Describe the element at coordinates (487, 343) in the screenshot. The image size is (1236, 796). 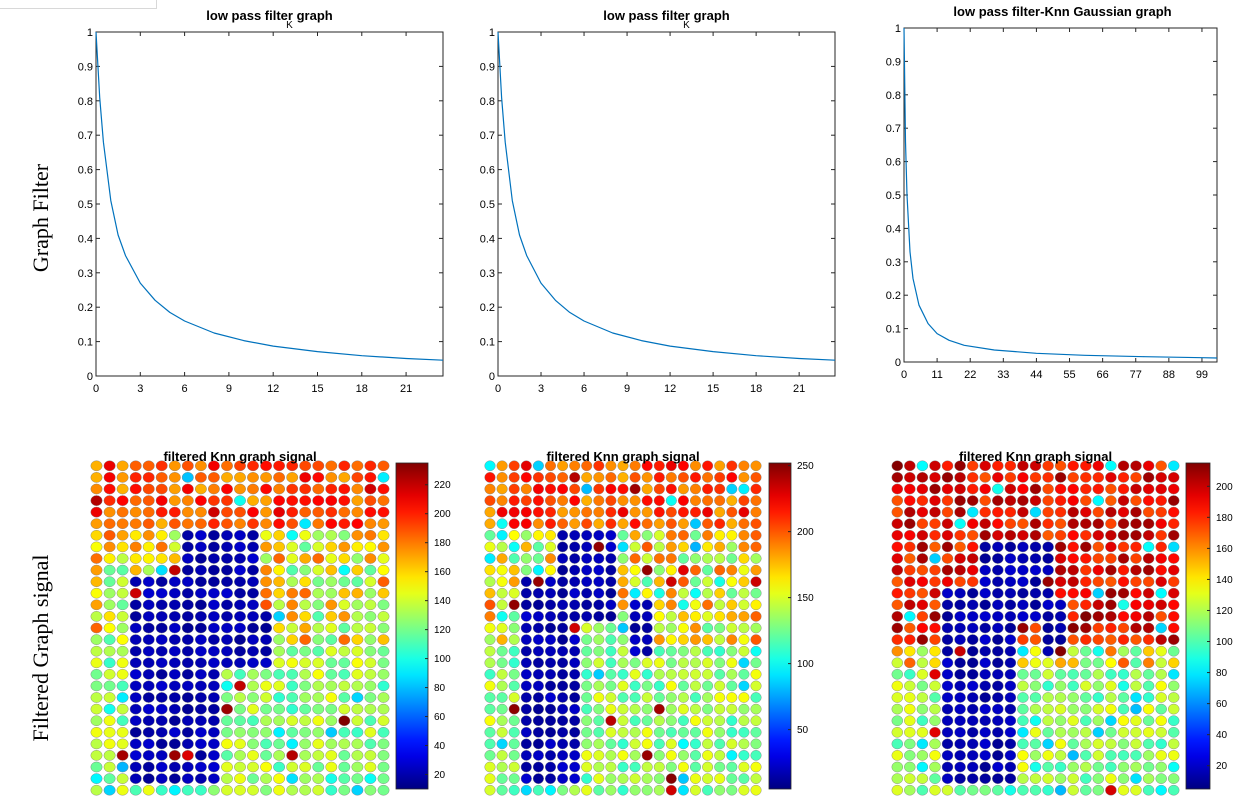
I see `y-tick-label: 0.1` at that location.